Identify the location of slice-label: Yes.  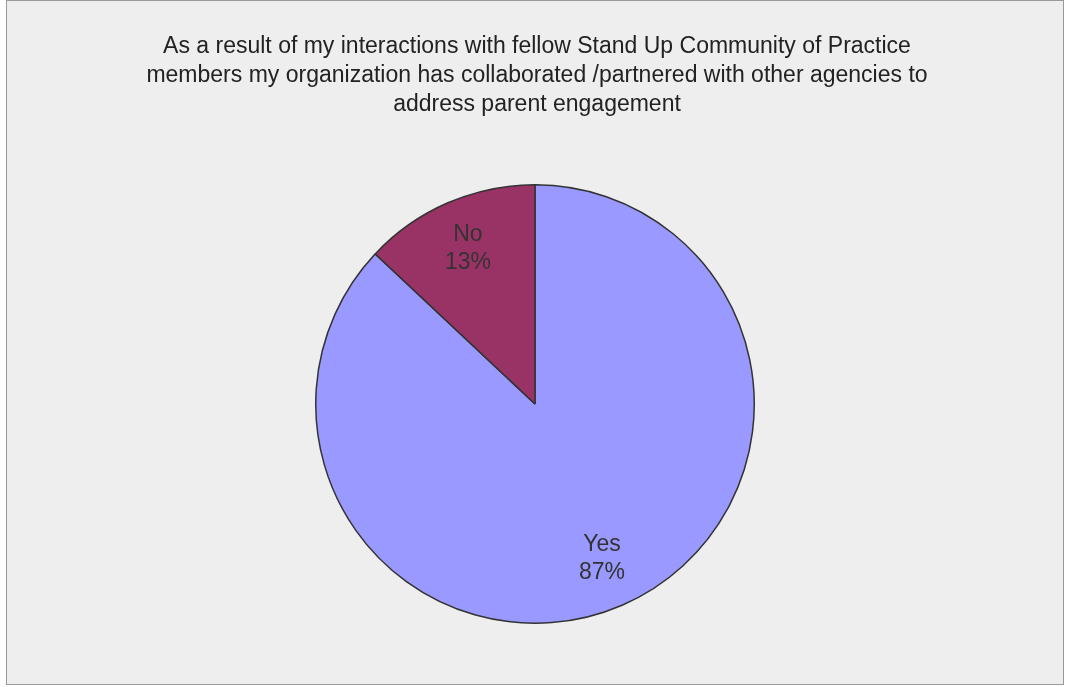
(602, 543).